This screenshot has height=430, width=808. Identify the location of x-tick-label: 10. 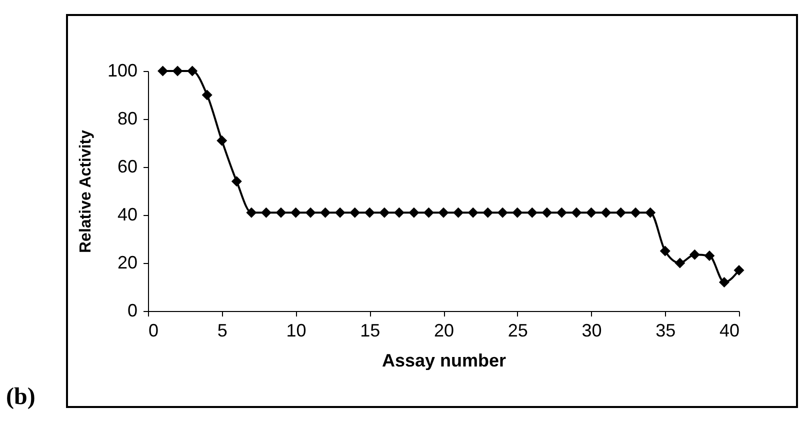
(296, 330).